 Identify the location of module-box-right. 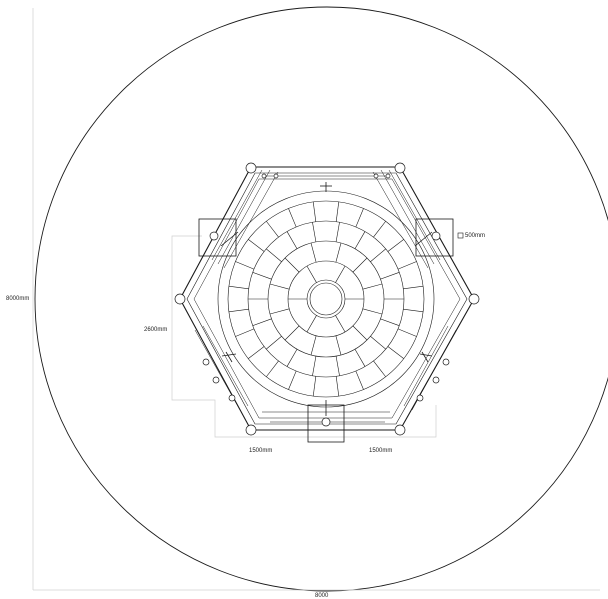
(434, 237).